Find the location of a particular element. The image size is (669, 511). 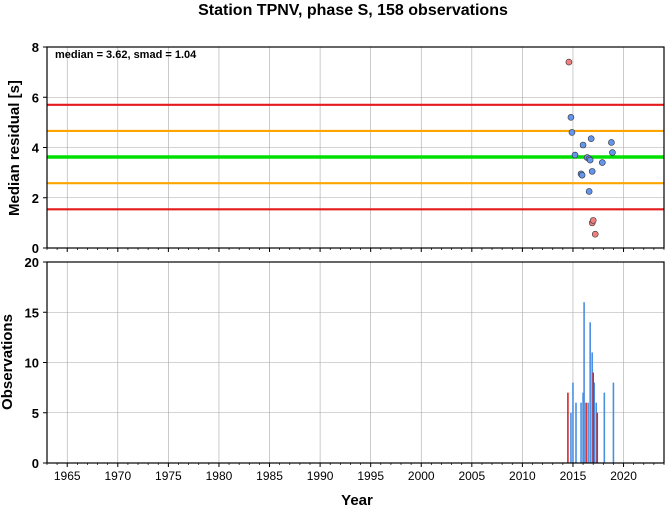

chart-title: Station TPNV, phase S, 158 observations is located at coordinates (353, 10).